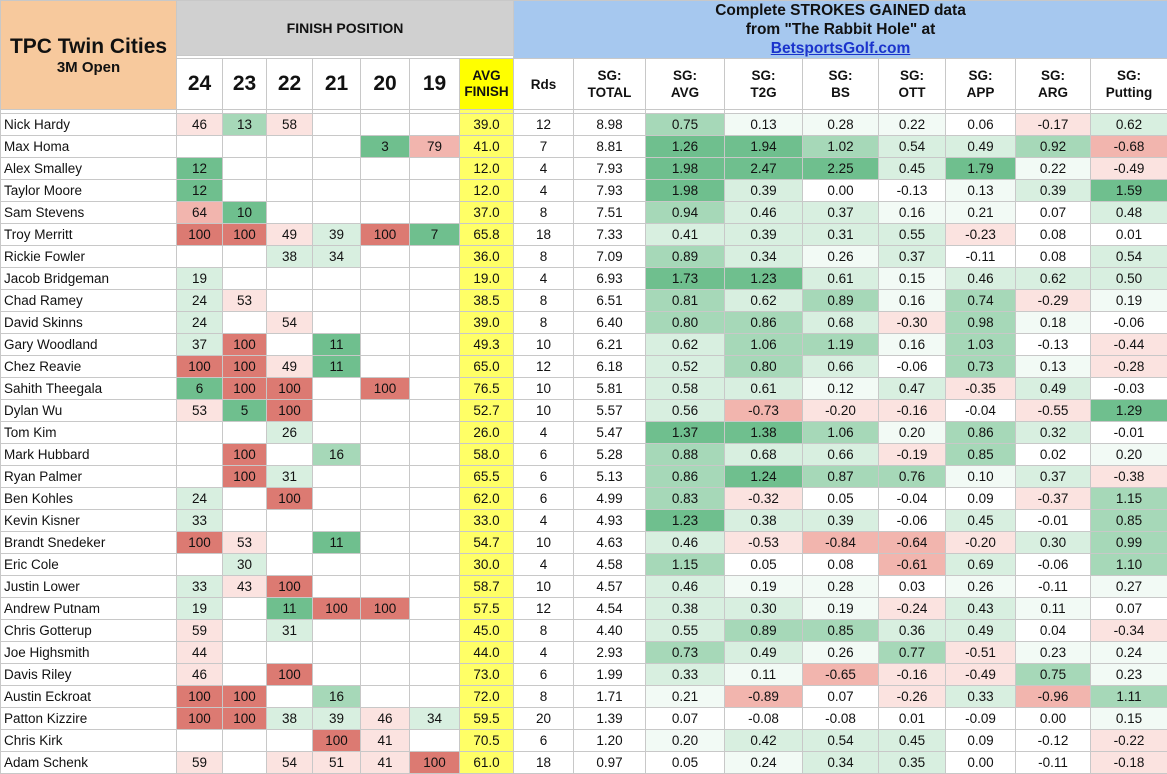  What do you see at coordinates (685, 543) in the screenshot?
I see `sg-value: 0.46` at bounding box center [685, 543].